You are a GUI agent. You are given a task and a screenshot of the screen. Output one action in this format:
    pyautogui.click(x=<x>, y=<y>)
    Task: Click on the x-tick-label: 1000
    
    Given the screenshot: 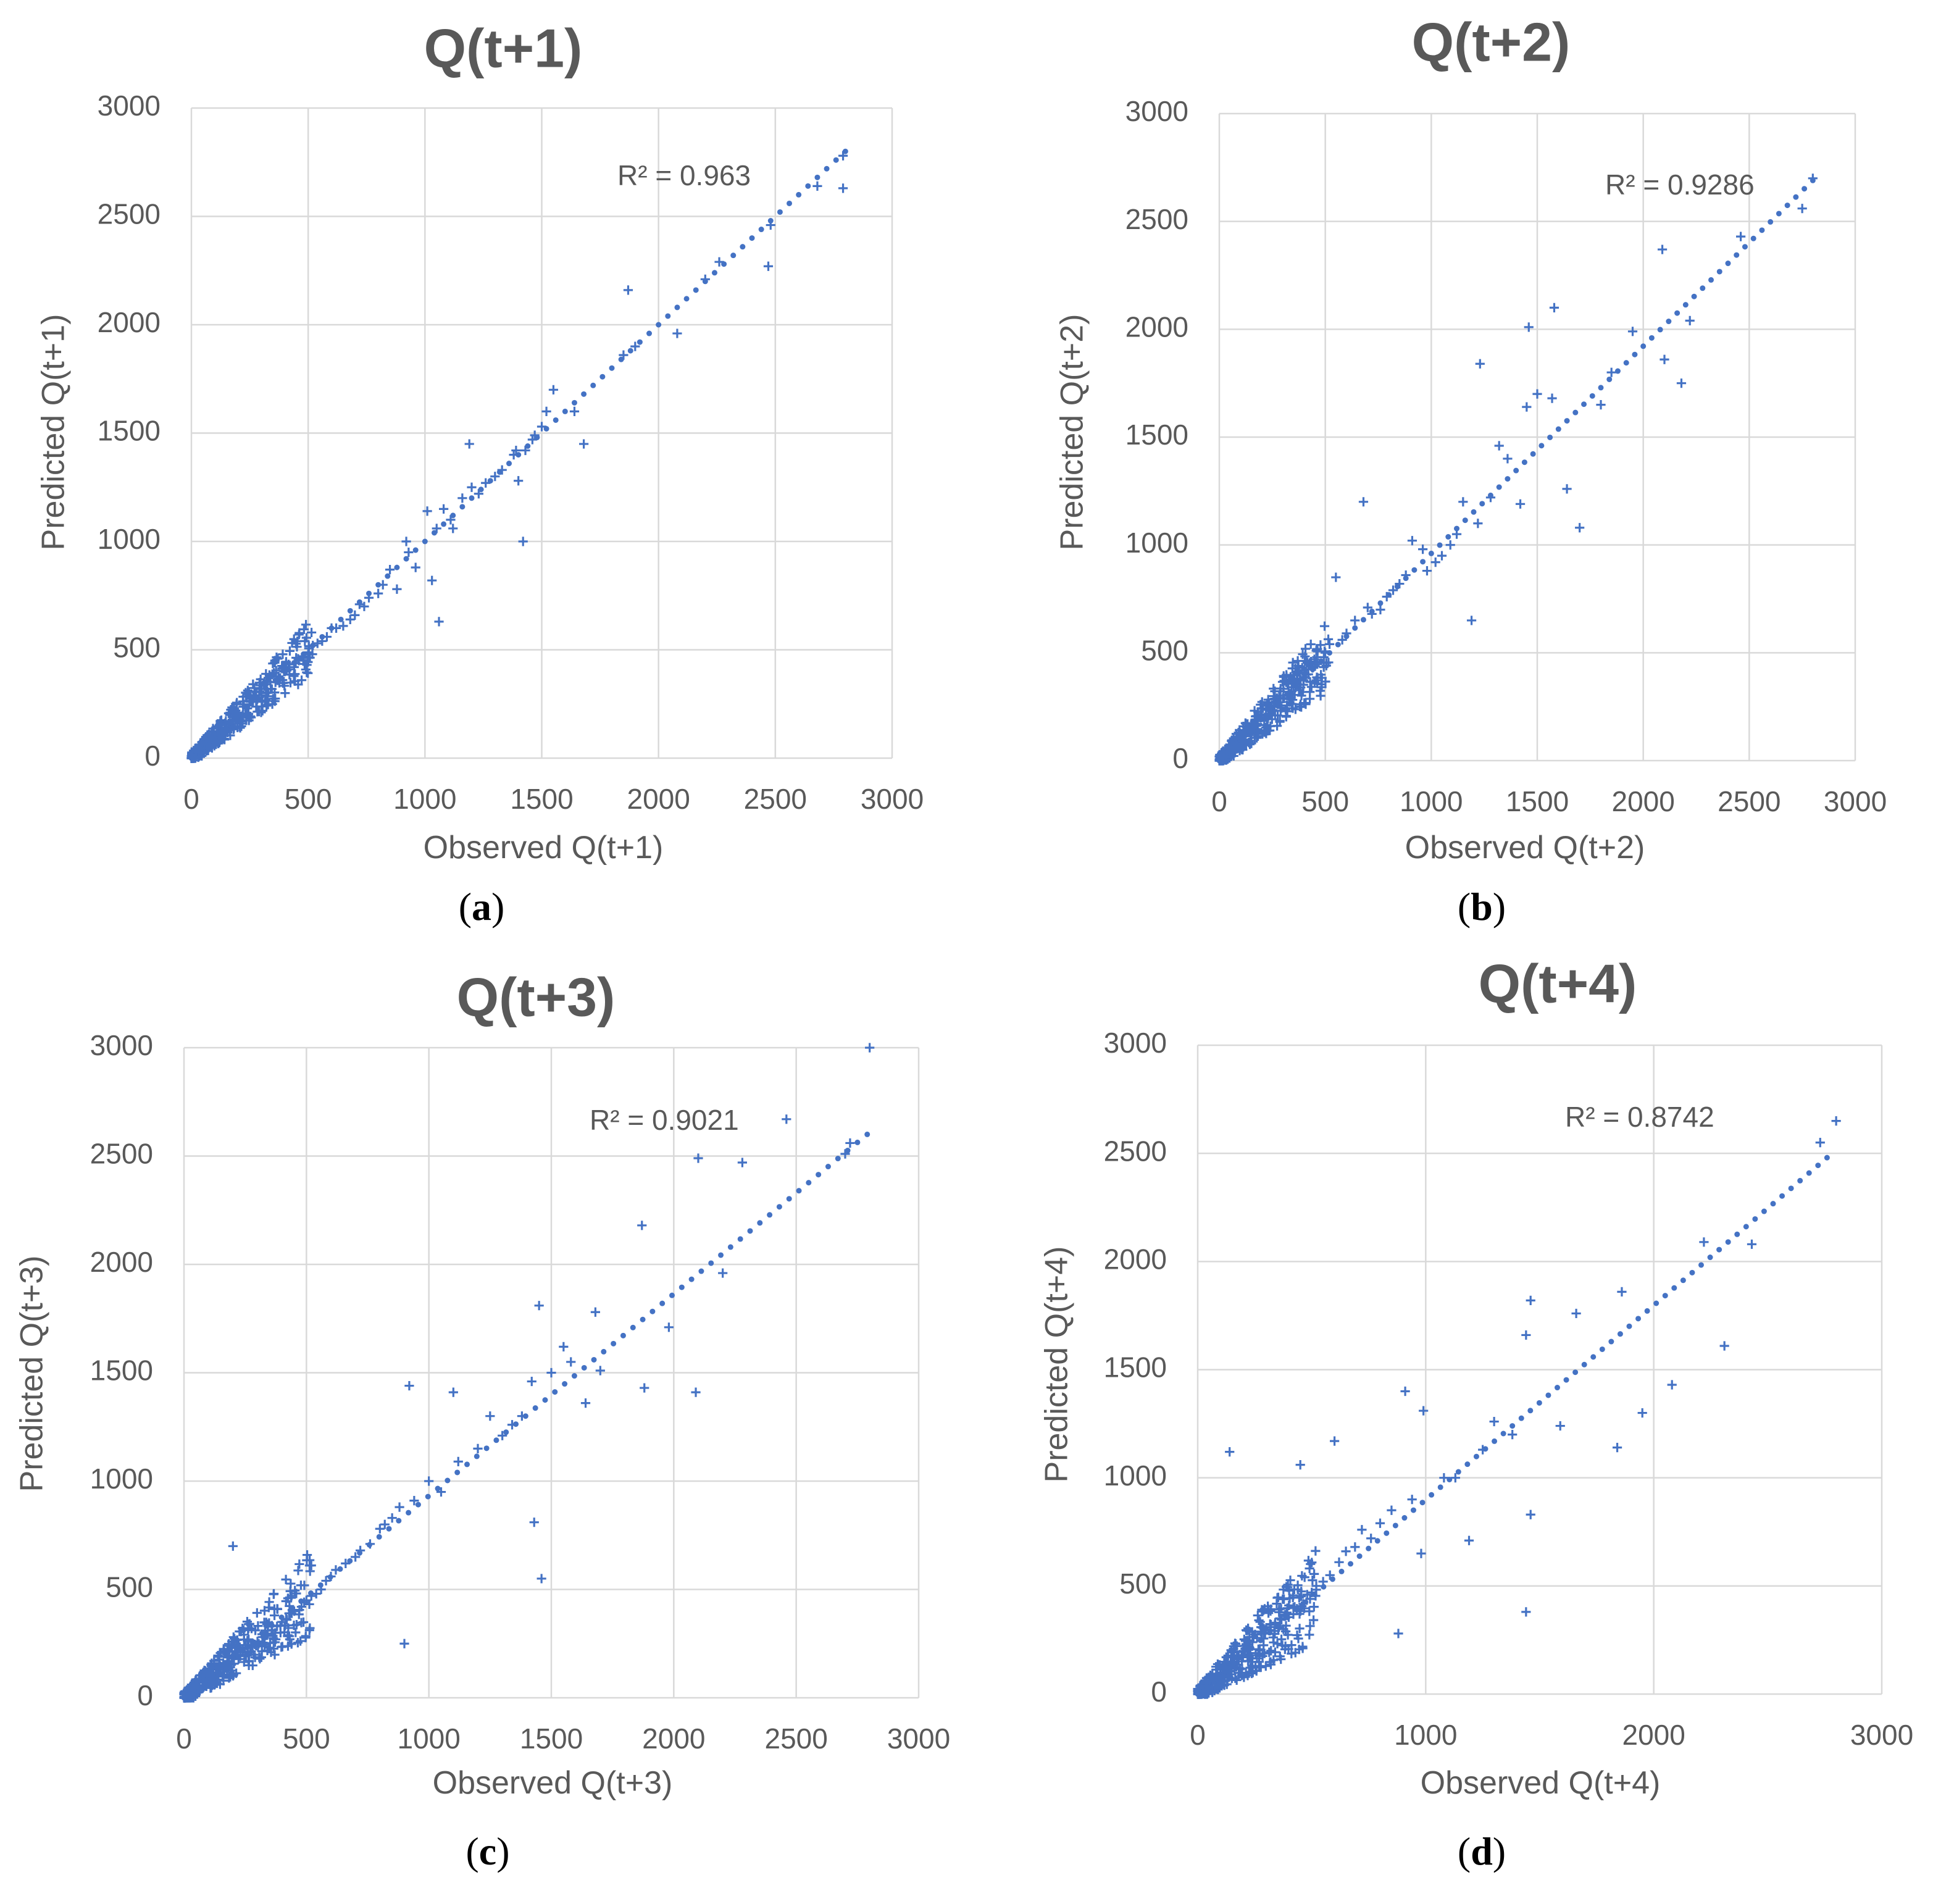 What is the action you would take?
    pyautogui.click(x=428, y=1739)
    